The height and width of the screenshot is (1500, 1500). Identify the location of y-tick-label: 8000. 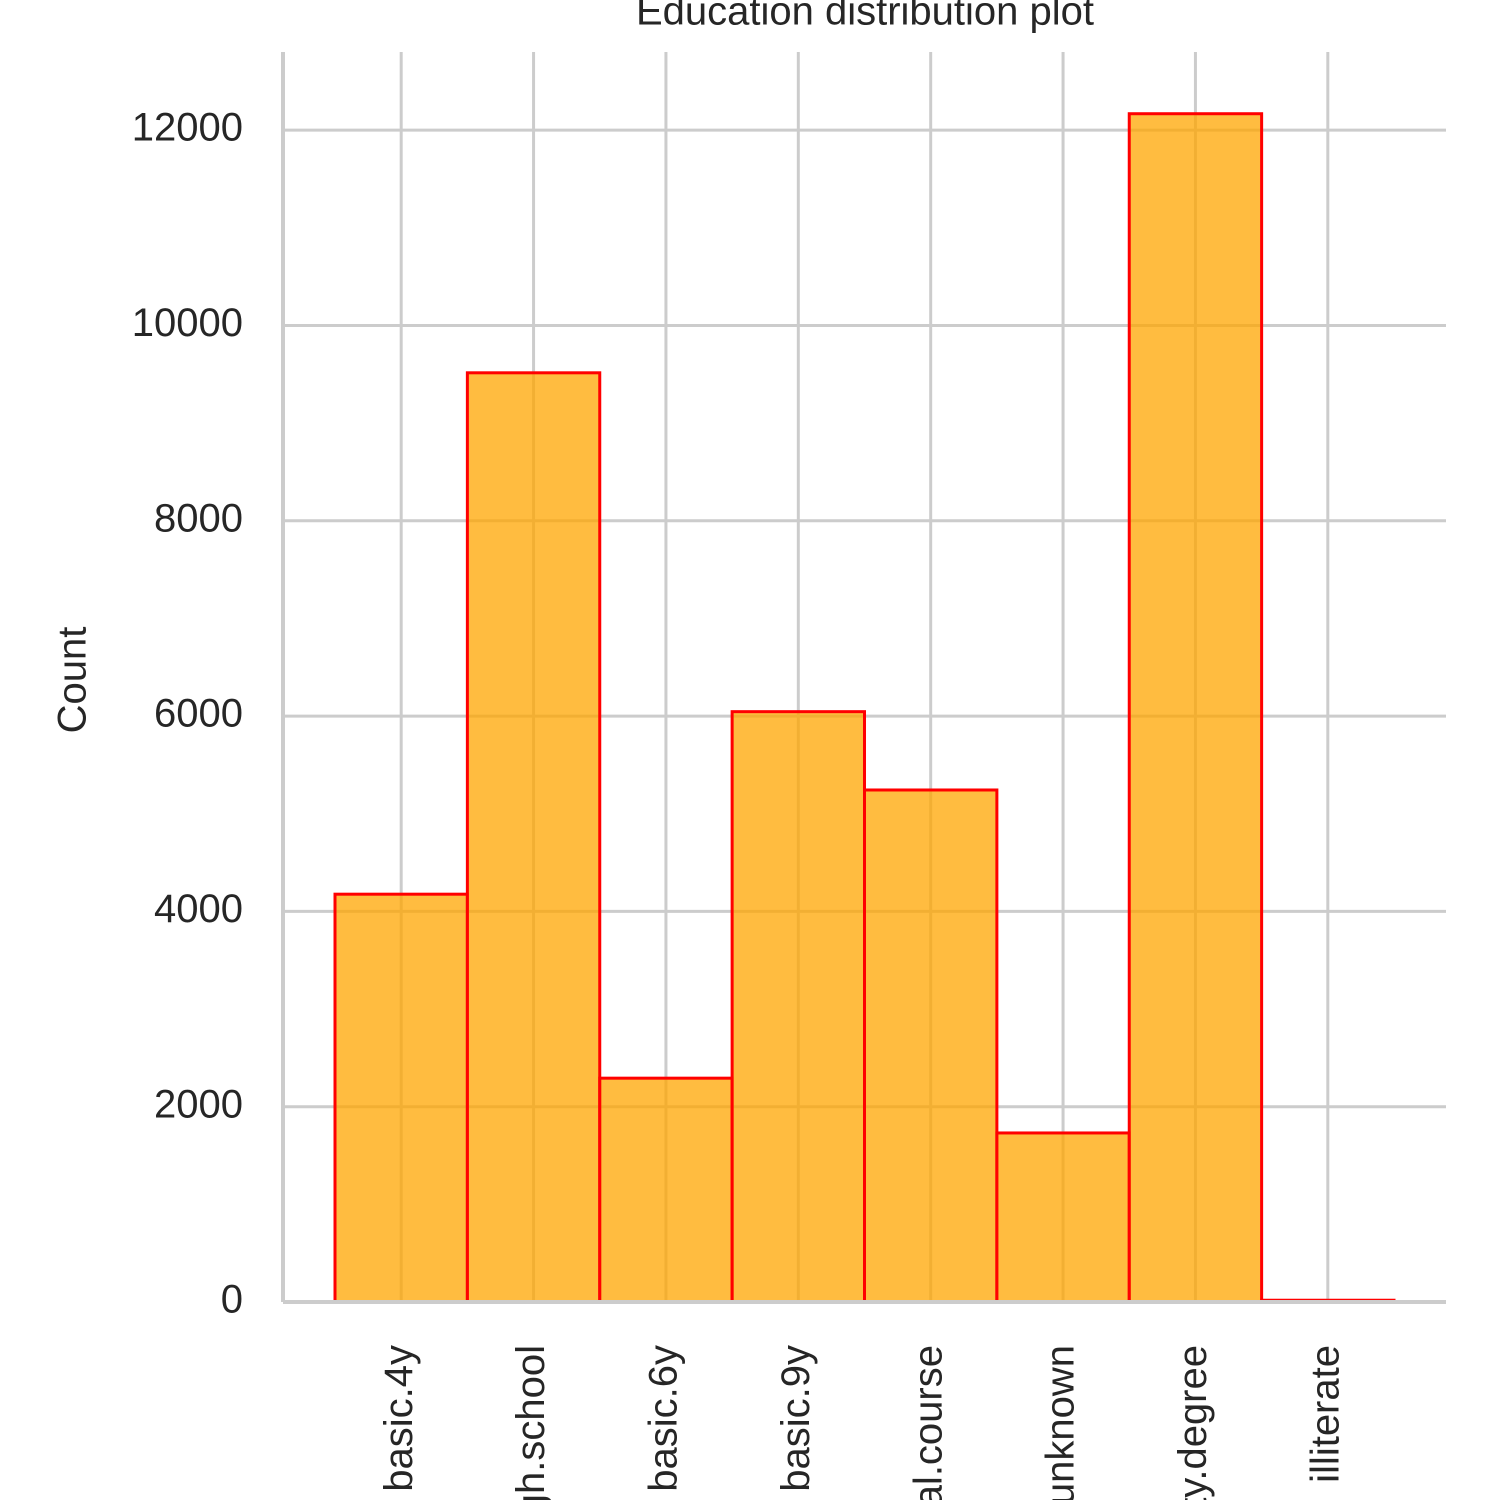
(198, 518).